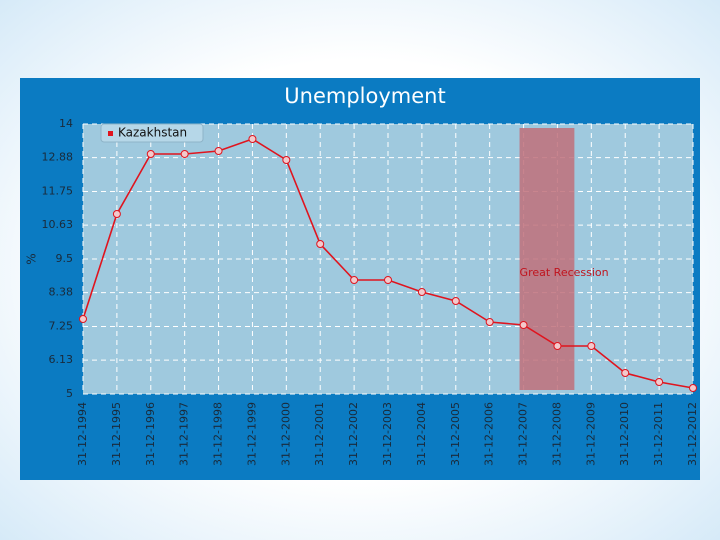  I want to click on x-tick-label: 31-12-1994, so click(82, 434).